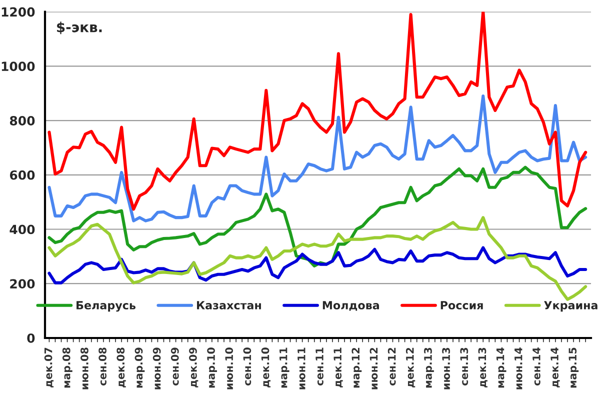 The image size is (600, 393). Describe the element at coordinates (102, 367) in the screenshot. I see `x-tick-label: сен.08` at that location.